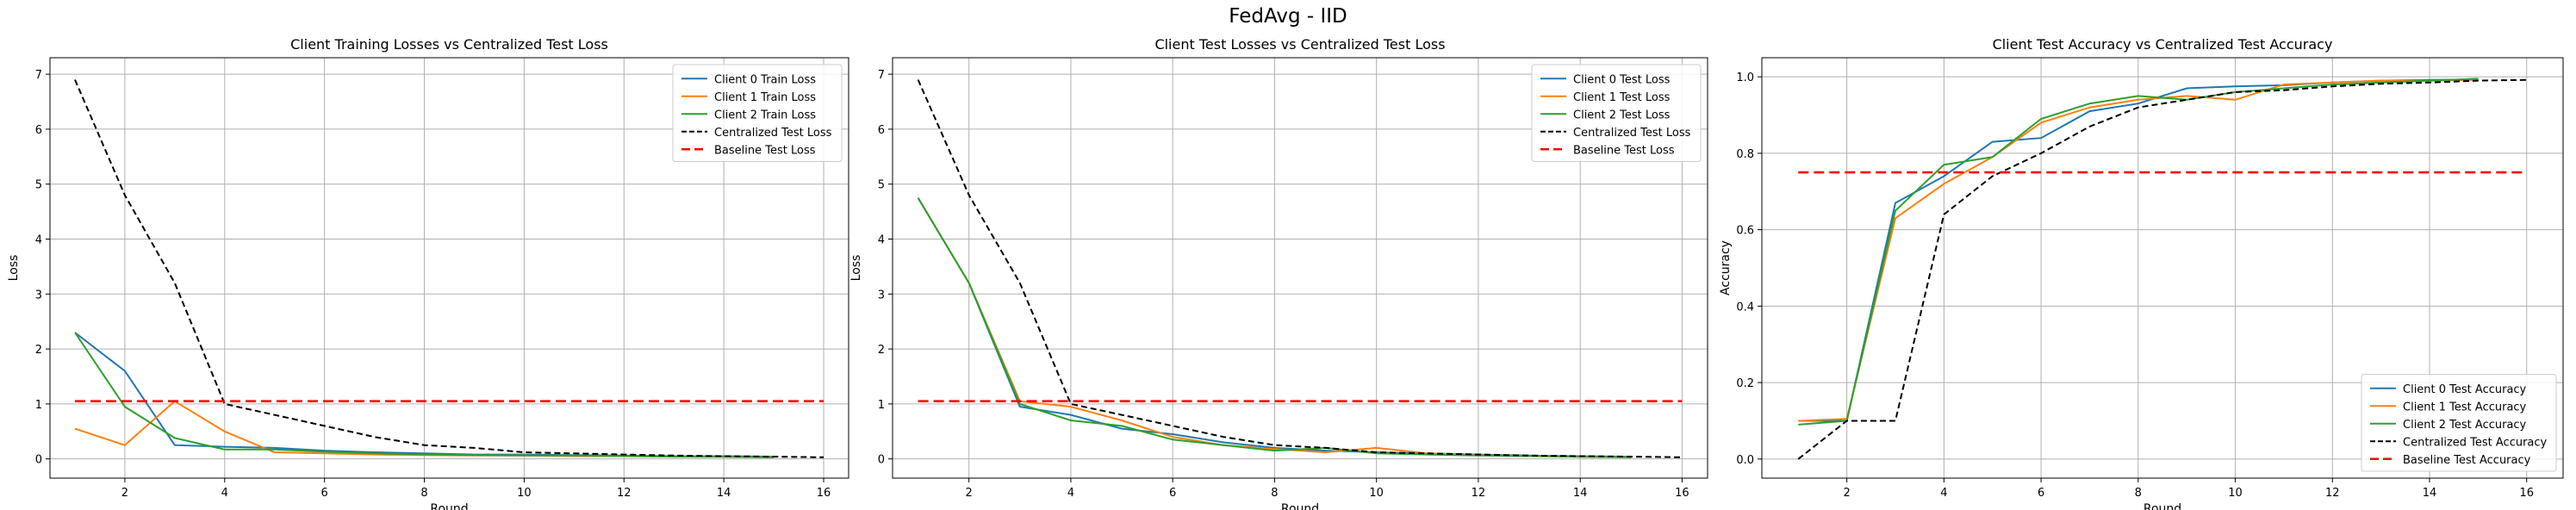 The height and width of the screenshot is (510, 2576). What do you see at coordinates (2465, 390) in the screenshot?
I see `legend-label: Client 0 Test Accuracy` at bounding box center [2465, 390].